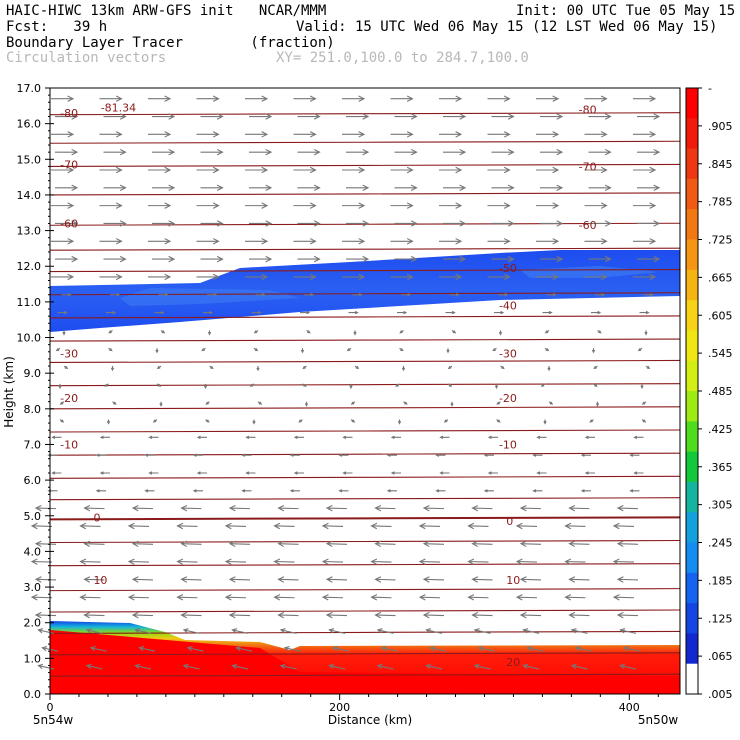 The width and height of the screenshot is (740, 740). Describe the element at coordinates (370, 720) in the screenshot. I see `x-axis-label: Distance (km)` at that location.